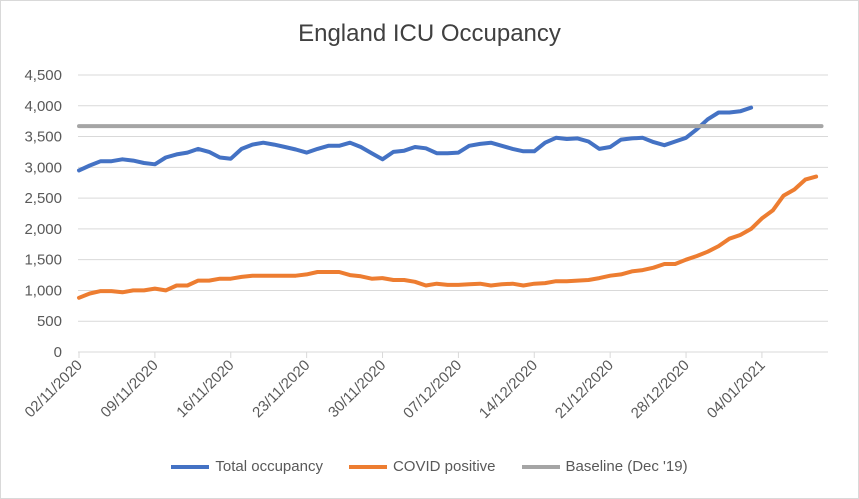 This screenshot has width=859, height=499. I want to click on legend-item-total: Total occupancy, so click(247, 466).